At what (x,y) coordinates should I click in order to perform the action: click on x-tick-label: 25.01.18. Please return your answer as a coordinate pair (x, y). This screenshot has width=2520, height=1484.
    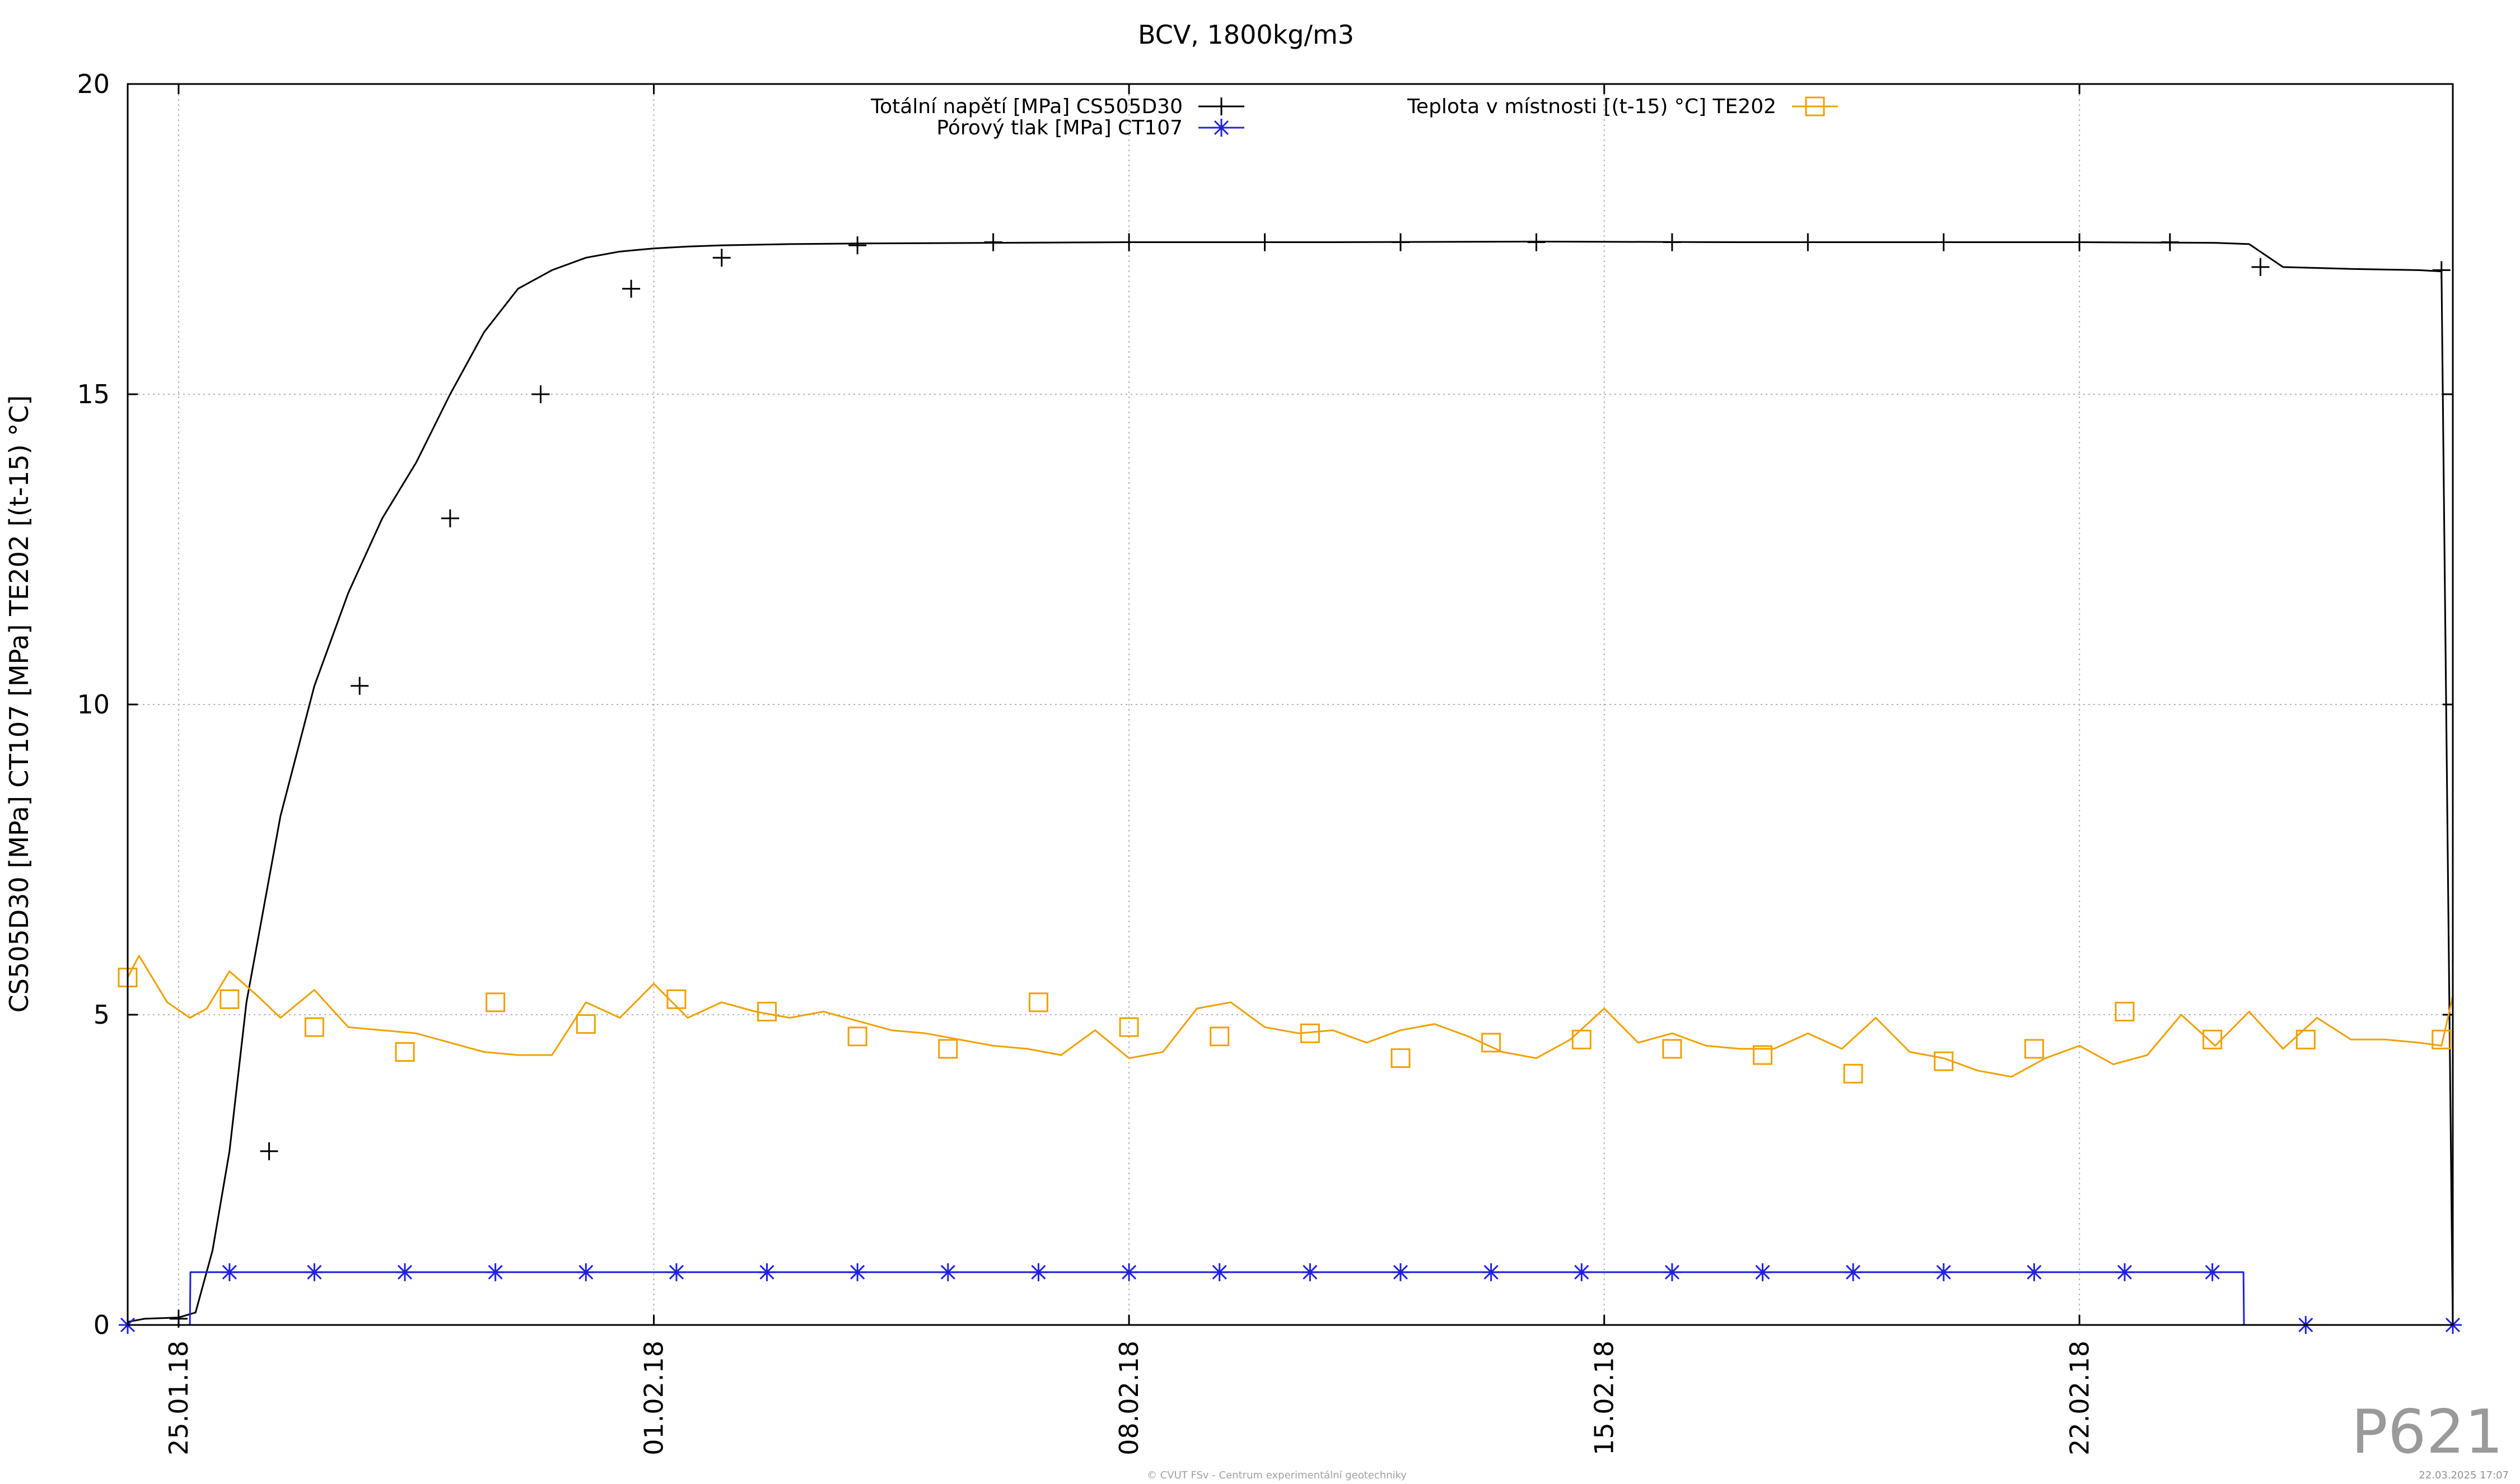
    Looking at the image, I should click on (179, 1398).